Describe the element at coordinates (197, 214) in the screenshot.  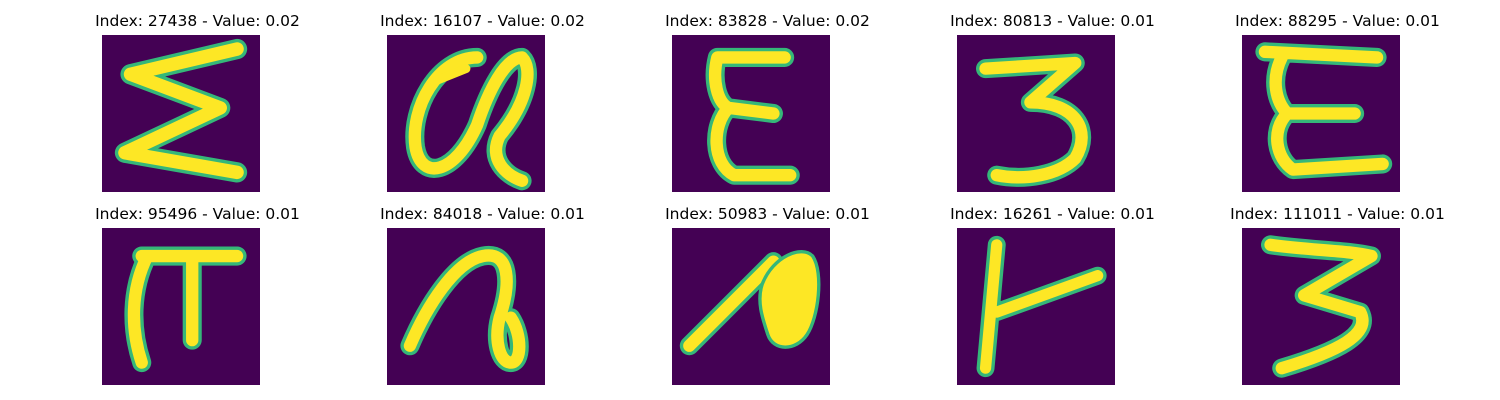
I see `panel-title: Index: 95496 - Value: 0.01` at that location.